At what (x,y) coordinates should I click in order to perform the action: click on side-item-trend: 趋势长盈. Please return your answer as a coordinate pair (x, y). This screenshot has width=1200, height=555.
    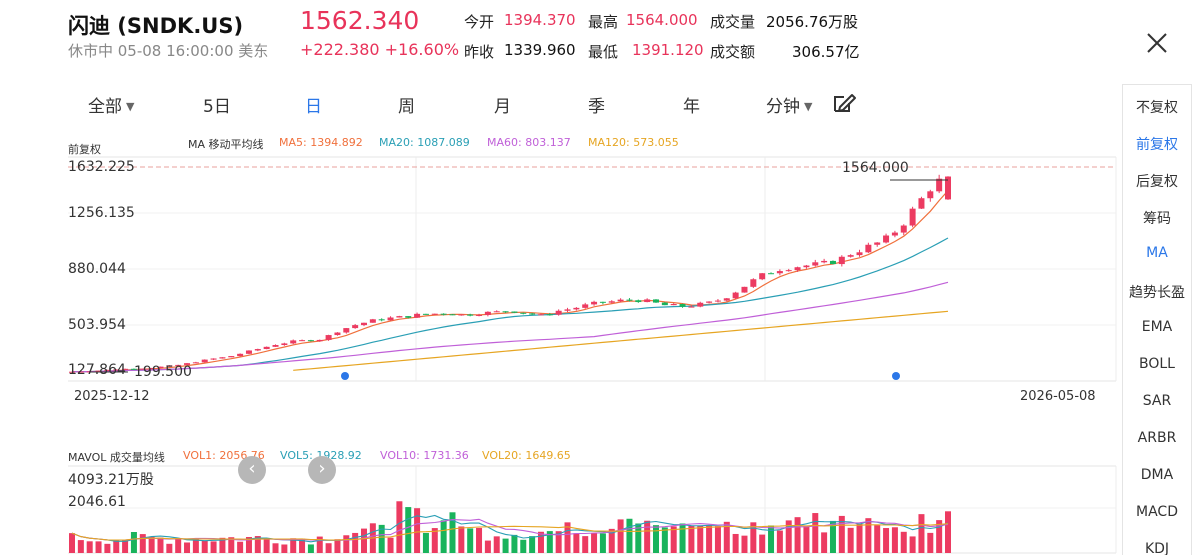
    Looking at the image, I should click on (1157, 293).